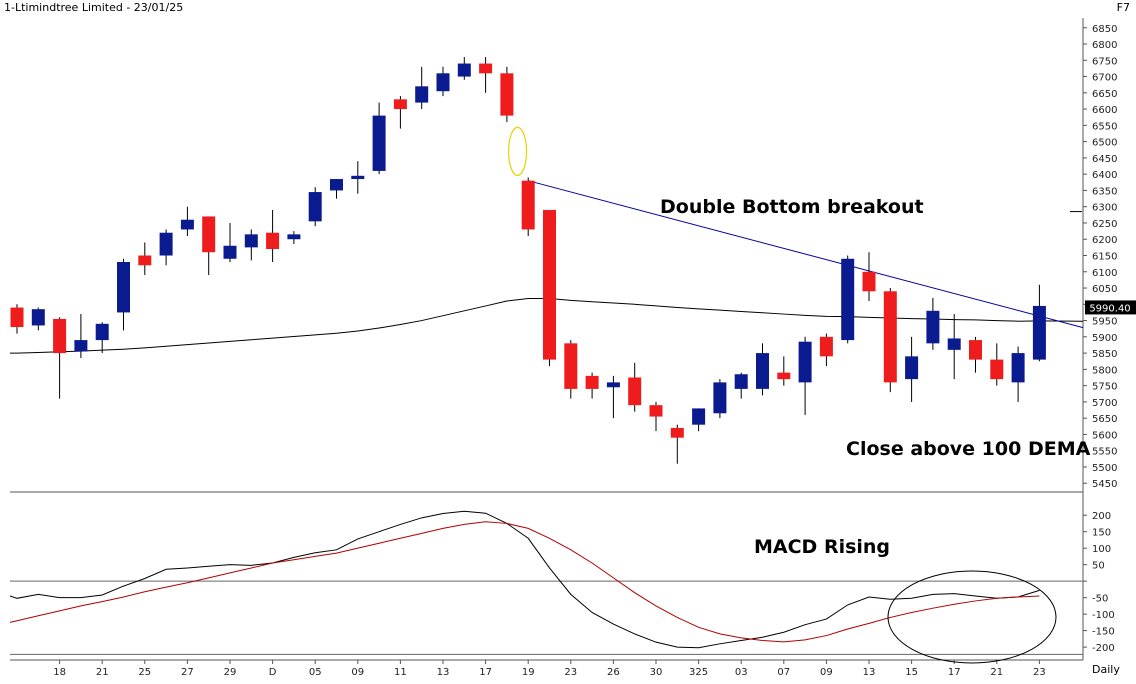  What do you see at coordinates (1104, 403) in the screenshot?
I see `price-tick-label: 5700` at bounding box center [1104, 403].